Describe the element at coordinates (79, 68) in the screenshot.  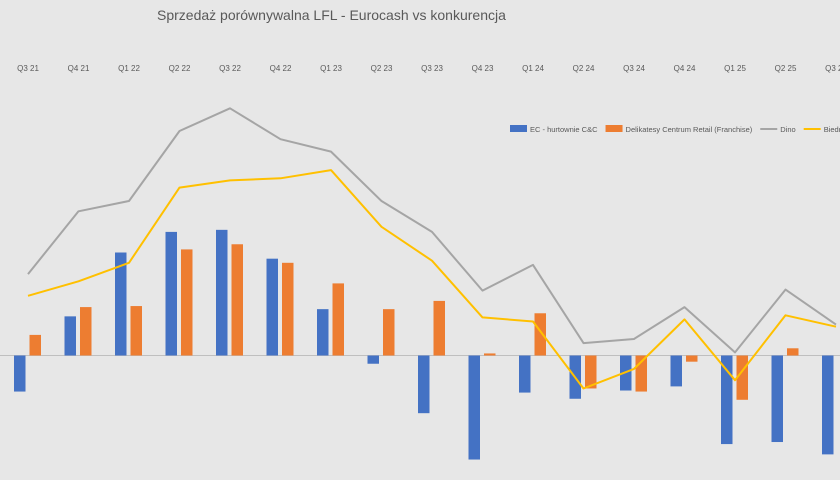
I see `x-tick-label: Q4 21` at that location.